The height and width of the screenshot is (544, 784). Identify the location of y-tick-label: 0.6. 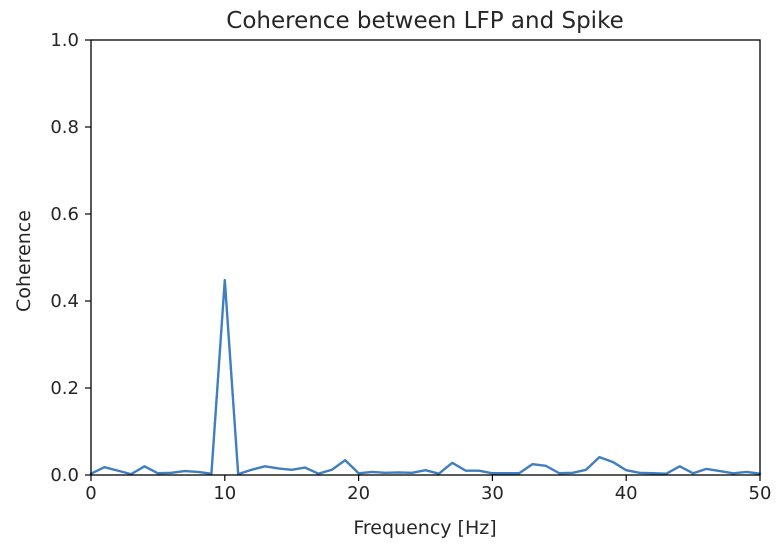
(64, 214).